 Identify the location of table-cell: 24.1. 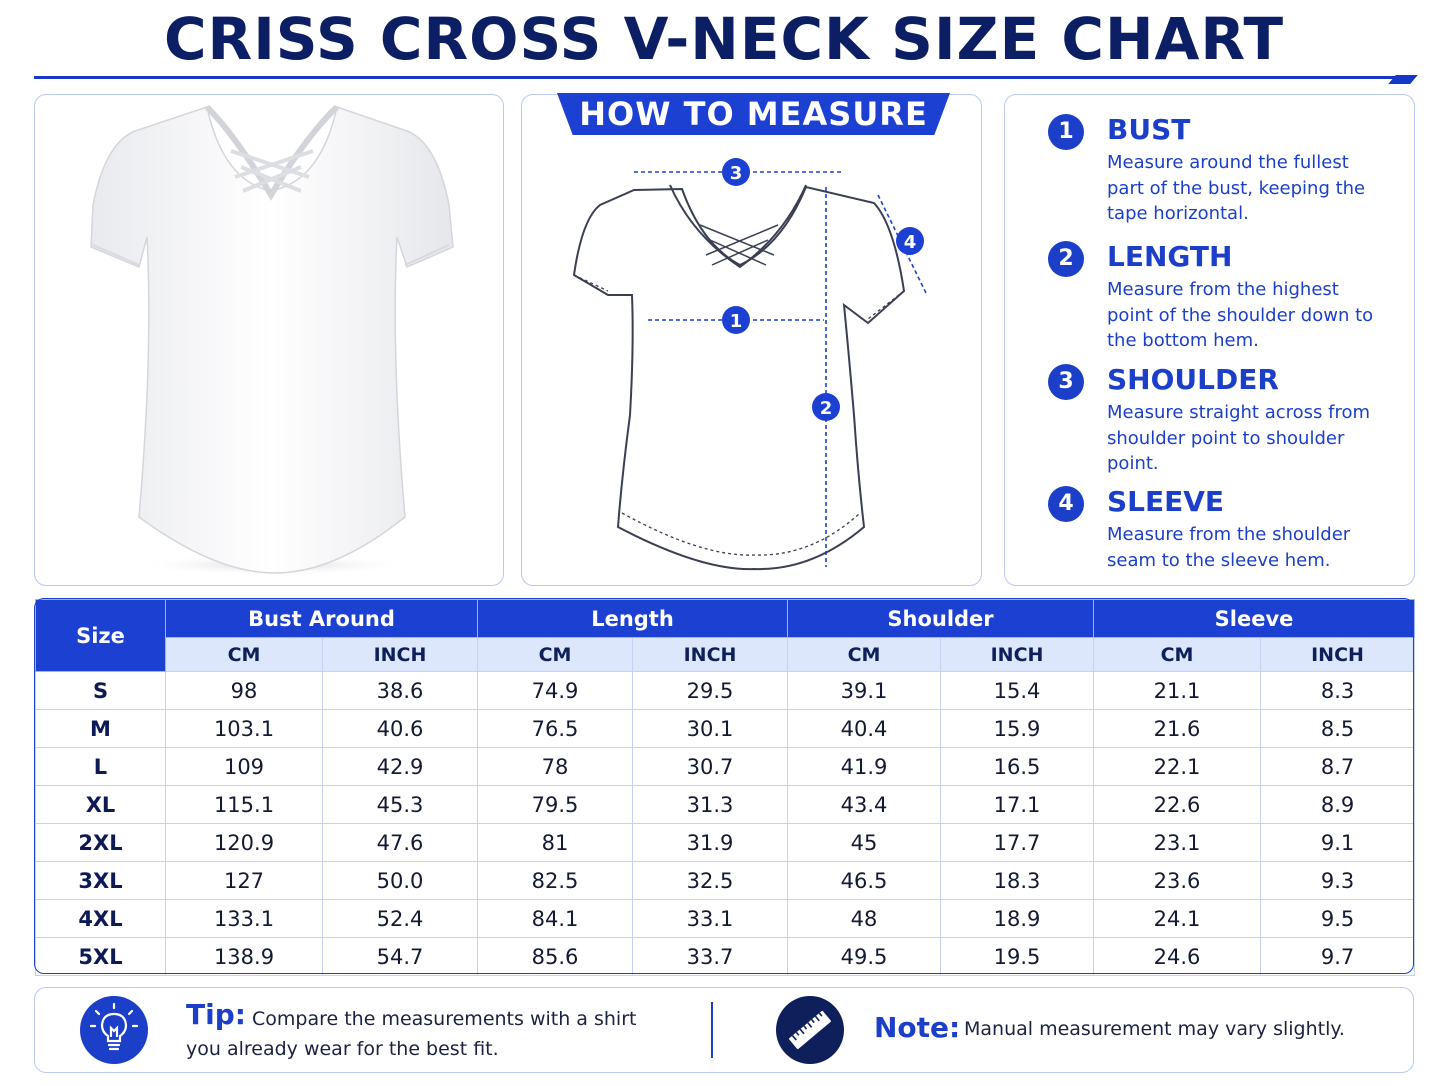
(1177, 918).